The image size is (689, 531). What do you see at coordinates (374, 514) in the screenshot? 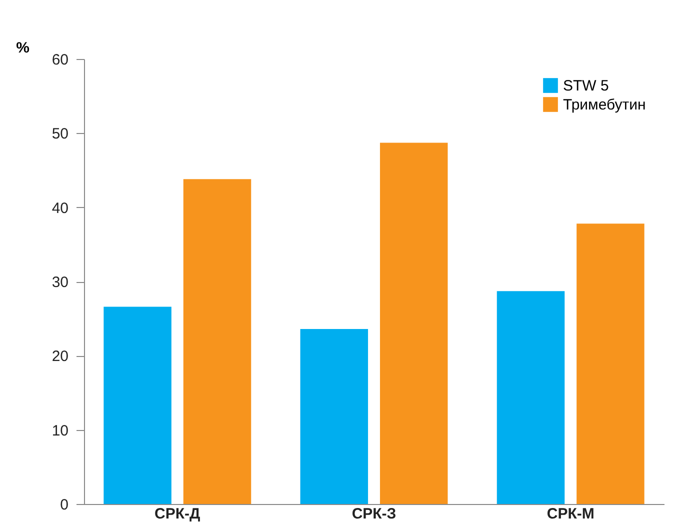
I see `x-tick-label: СРК-З` at bounding box center [374, 514].